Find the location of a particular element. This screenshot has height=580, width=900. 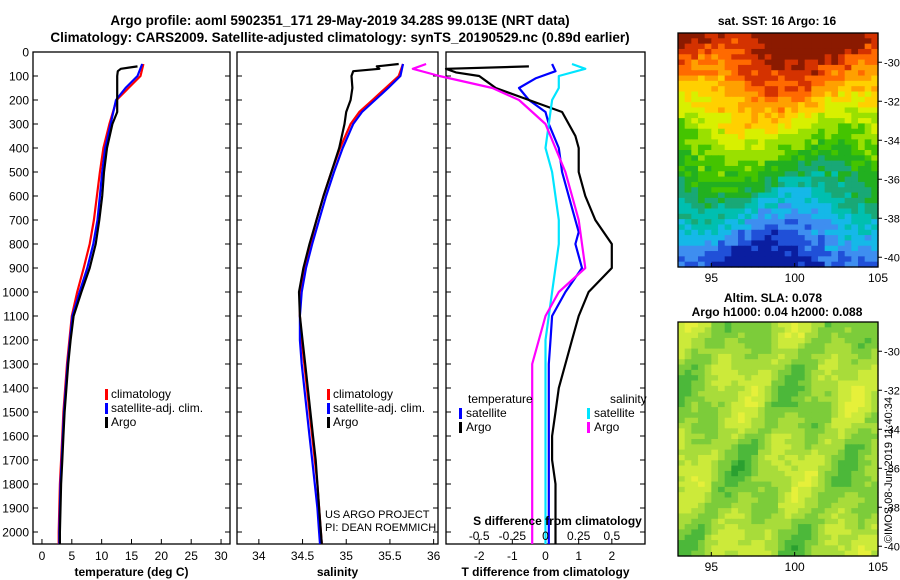

x-tick-label: 95 is located at coordinates (712, 567).